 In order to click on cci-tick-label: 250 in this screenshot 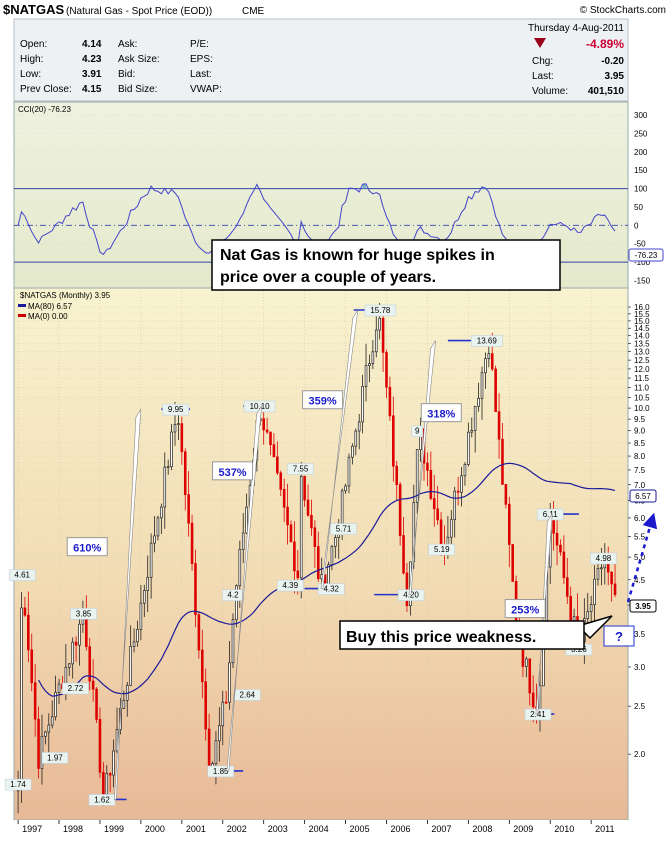, I will do `click(641, 133)`.